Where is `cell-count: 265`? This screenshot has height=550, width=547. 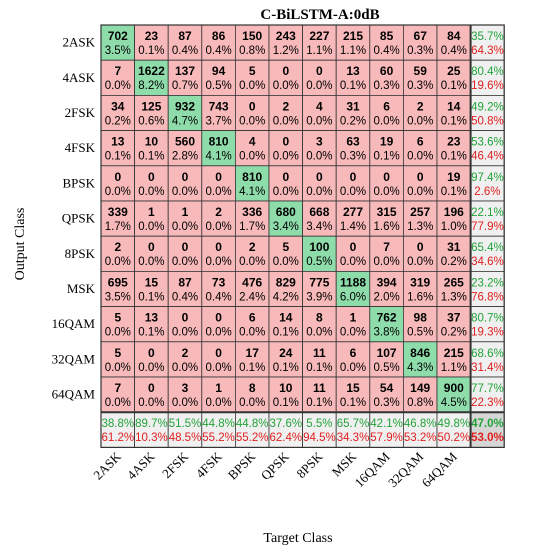 cell-count: 265 is located at coordinates (454, 282).